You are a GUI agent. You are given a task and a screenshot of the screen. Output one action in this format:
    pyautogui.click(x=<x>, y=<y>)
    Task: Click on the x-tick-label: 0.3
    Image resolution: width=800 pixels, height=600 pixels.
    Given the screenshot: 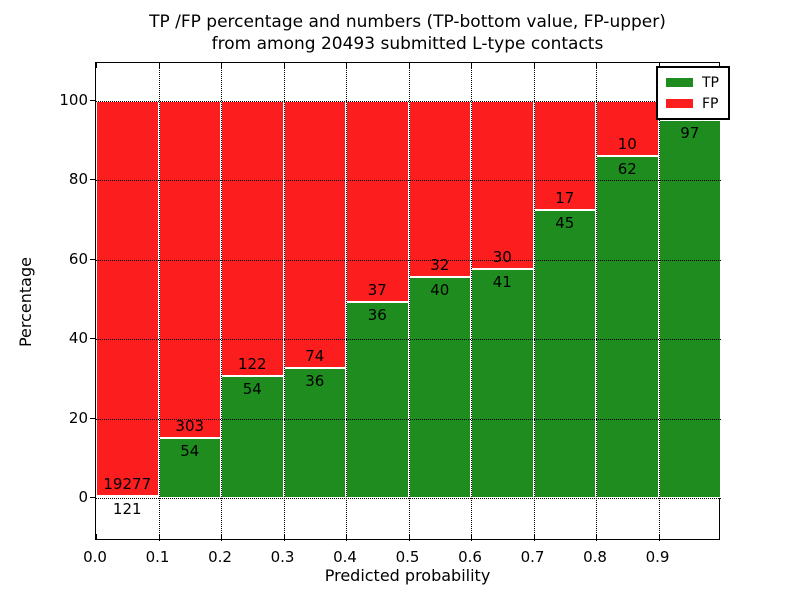 What is the action you would take?
    pyautogui.click(x=282, y=557)
    